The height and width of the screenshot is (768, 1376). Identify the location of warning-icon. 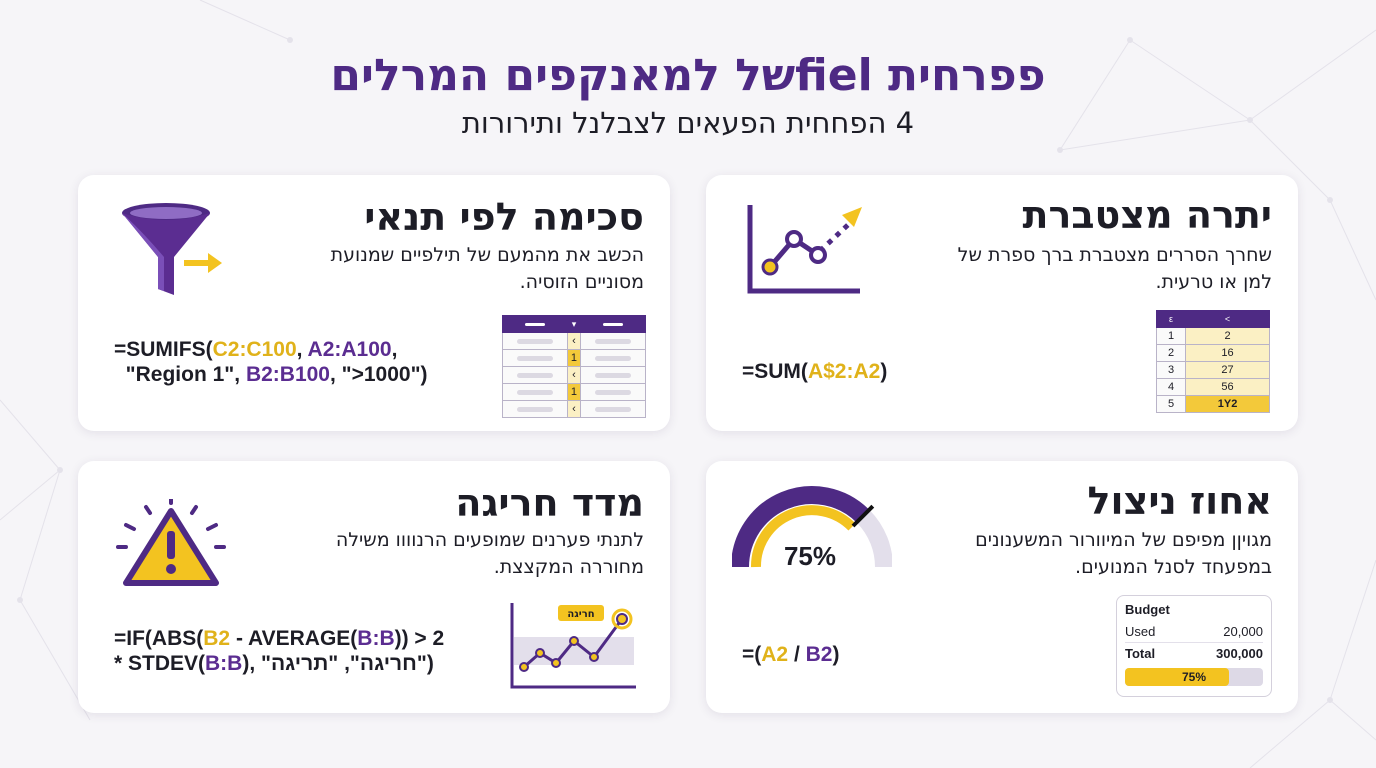
(171, 542).